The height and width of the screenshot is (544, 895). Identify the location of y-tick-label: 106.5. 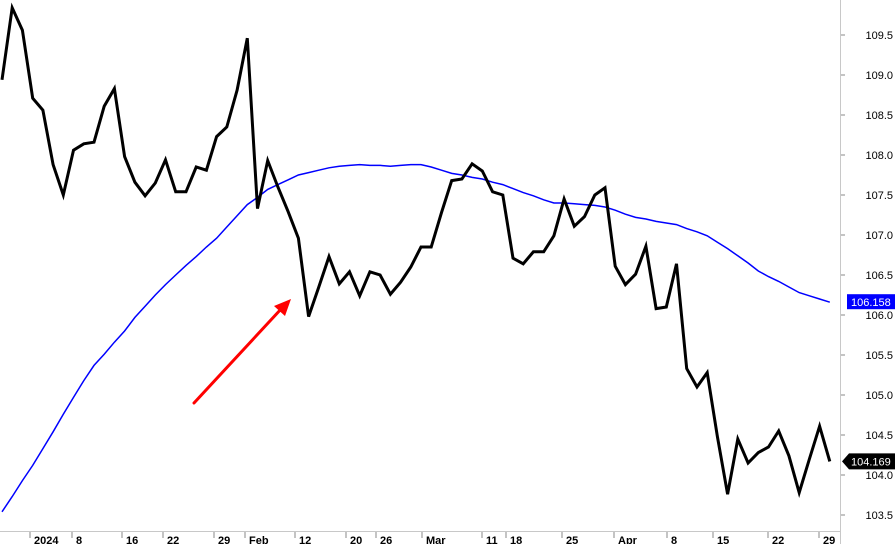
(879, 276).